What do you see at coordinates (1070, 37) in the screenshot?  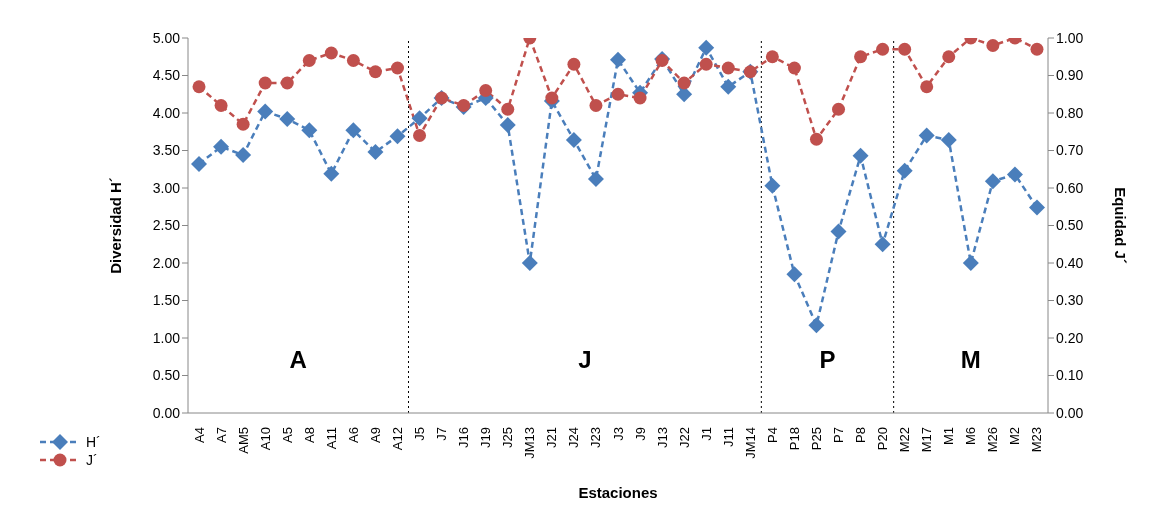 I see `y2-tick-label: 1.00` at bounding box center [1070, 37].